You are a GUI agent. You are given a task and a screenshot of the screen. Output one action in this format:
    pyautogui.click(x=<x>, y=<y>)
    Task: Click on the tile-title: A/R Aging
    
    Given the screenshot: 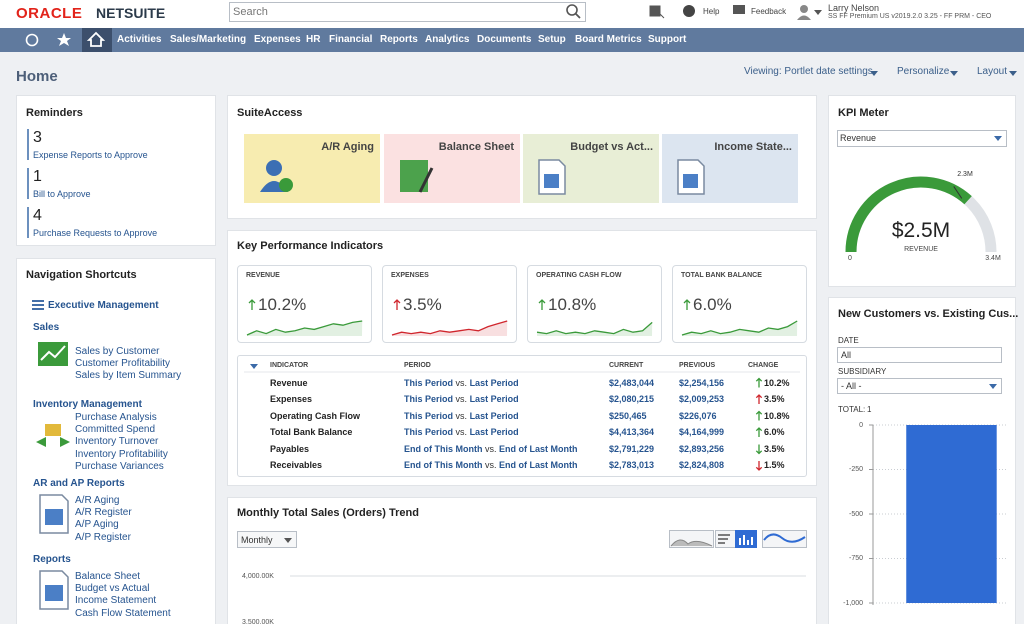 What is the action you would take?
    pyautogui.click(x=347, y=146)
    